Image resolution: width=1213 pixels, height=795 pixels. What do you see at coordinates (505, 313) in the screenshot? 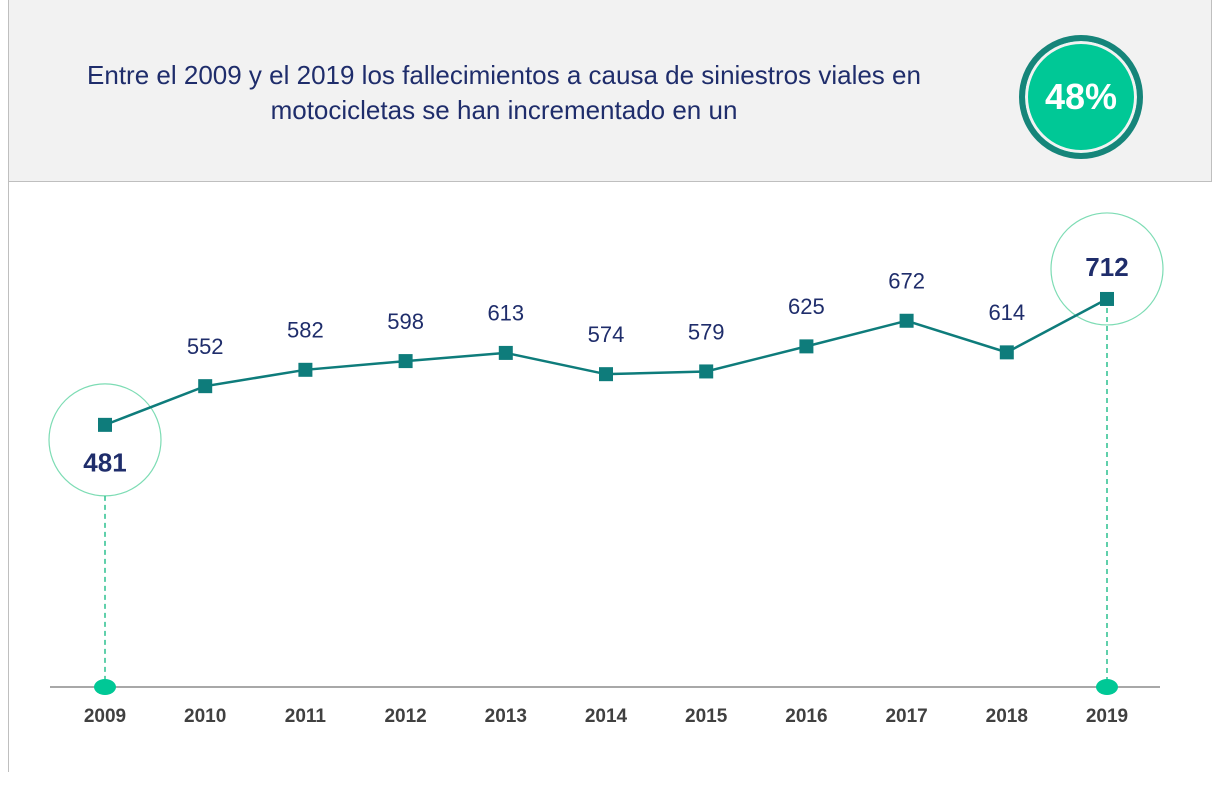
I see `data-label: 613` at bounding box center [505, 313].